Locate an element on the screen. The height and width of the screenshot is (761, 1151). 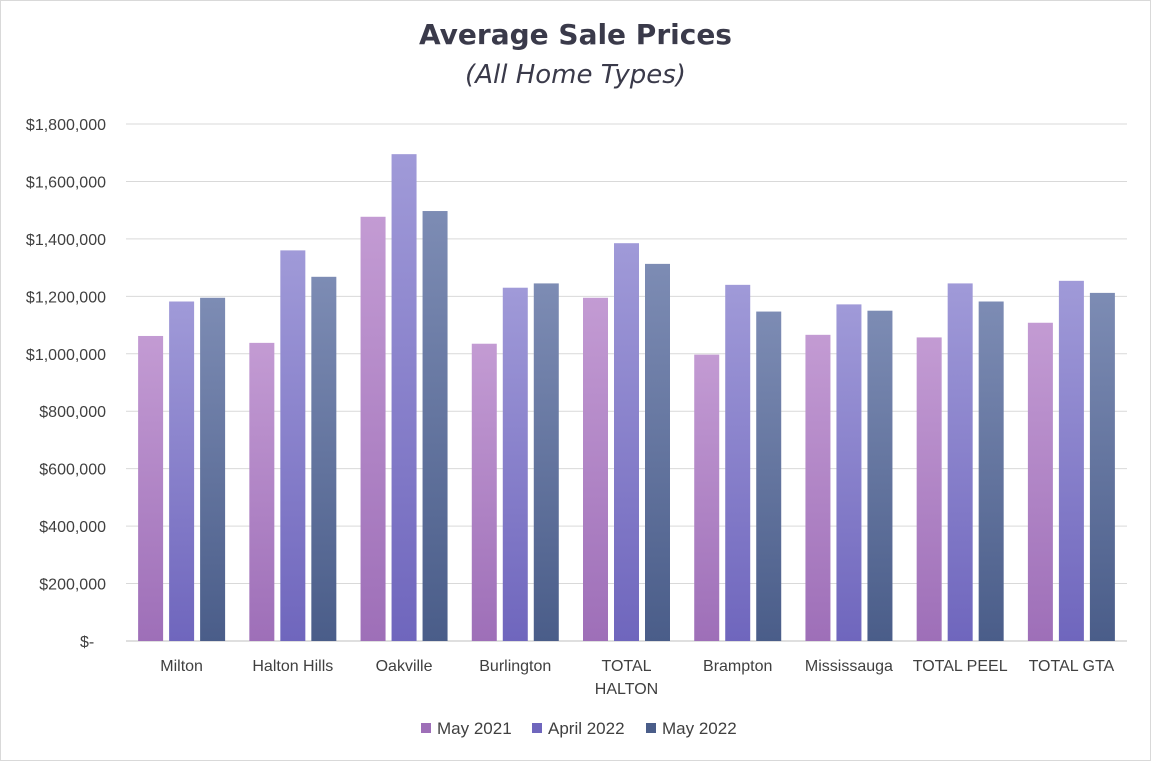
legend: May 2021 April 2022 May 2022 is located at coordinates (579, 728).